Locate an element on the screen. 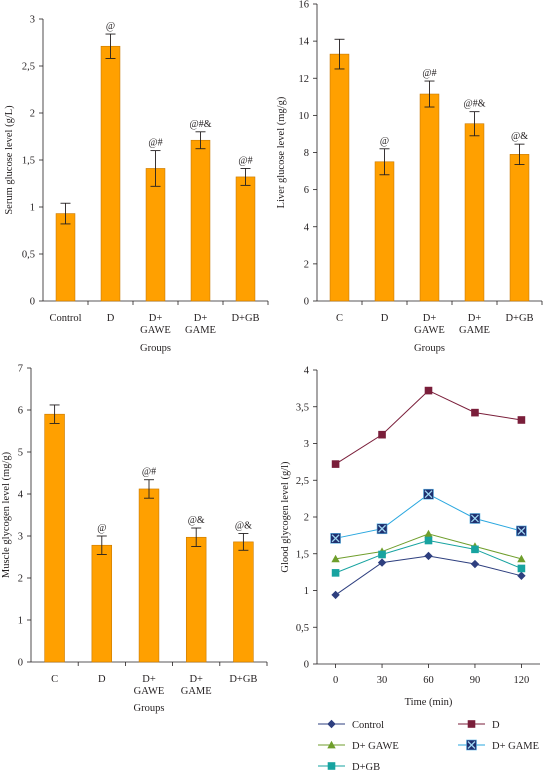 This screenshot has width=550, height=770. y-axis-label: Liver glucose level (mg/g) is located at coordinates (281, 152).